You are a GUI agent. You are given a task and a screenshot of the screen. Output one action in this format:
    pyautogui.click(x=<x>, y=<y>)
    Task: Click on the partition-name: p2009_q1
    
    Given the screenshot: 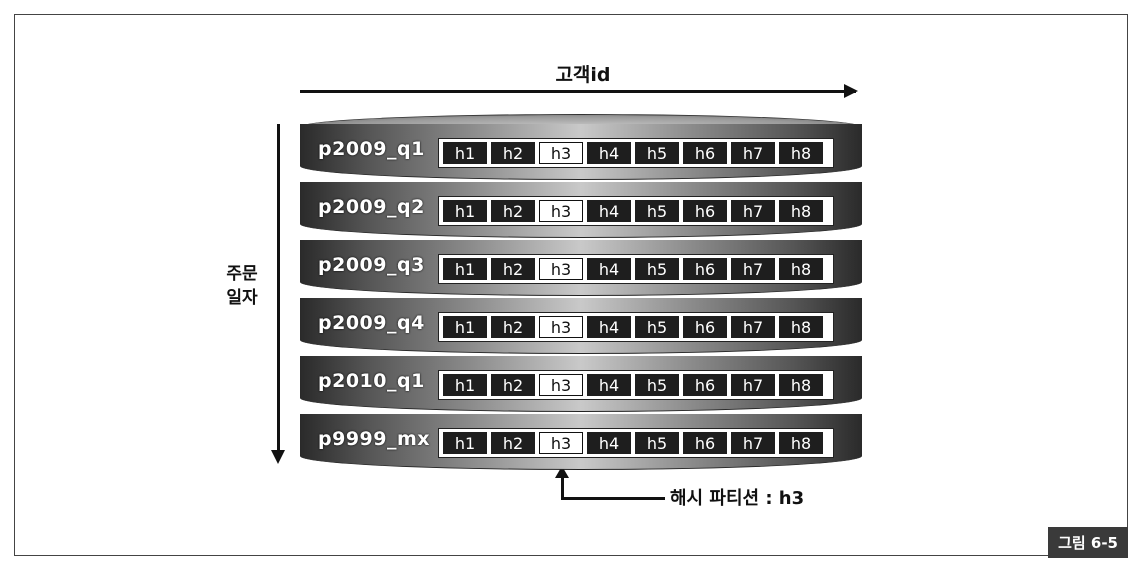 What is the action you would take?
    pyautogui.click(x=371, y=149)
    